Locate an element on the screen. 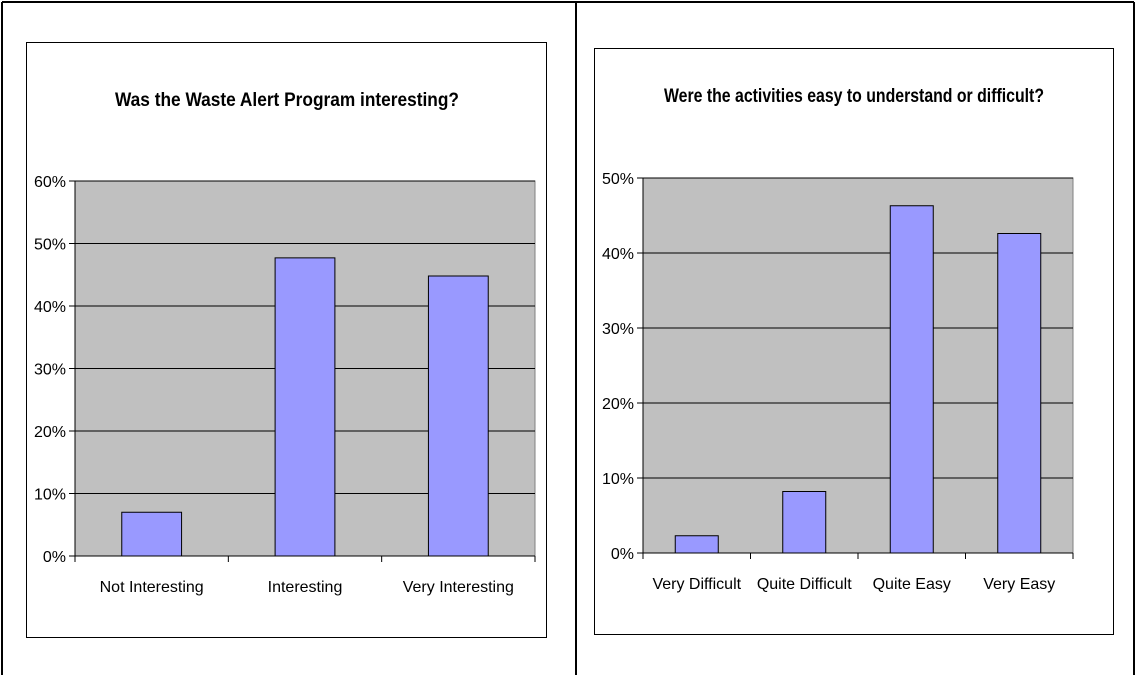 The height and width of the screenshot is (675, 1136). bar-very-difficult is located at coordinates (696, 544).